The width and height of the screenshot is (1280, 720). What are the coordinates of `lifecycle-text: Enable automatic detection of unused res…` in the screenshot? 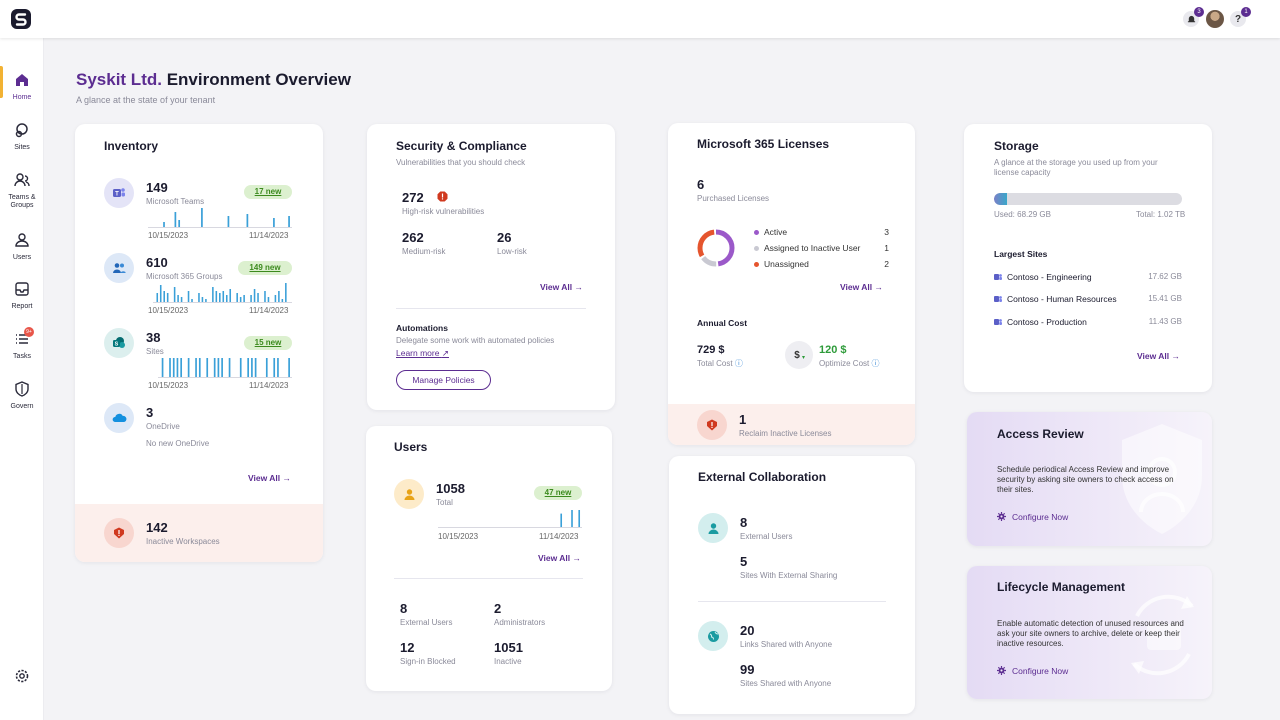 It's located at (1090, 633).